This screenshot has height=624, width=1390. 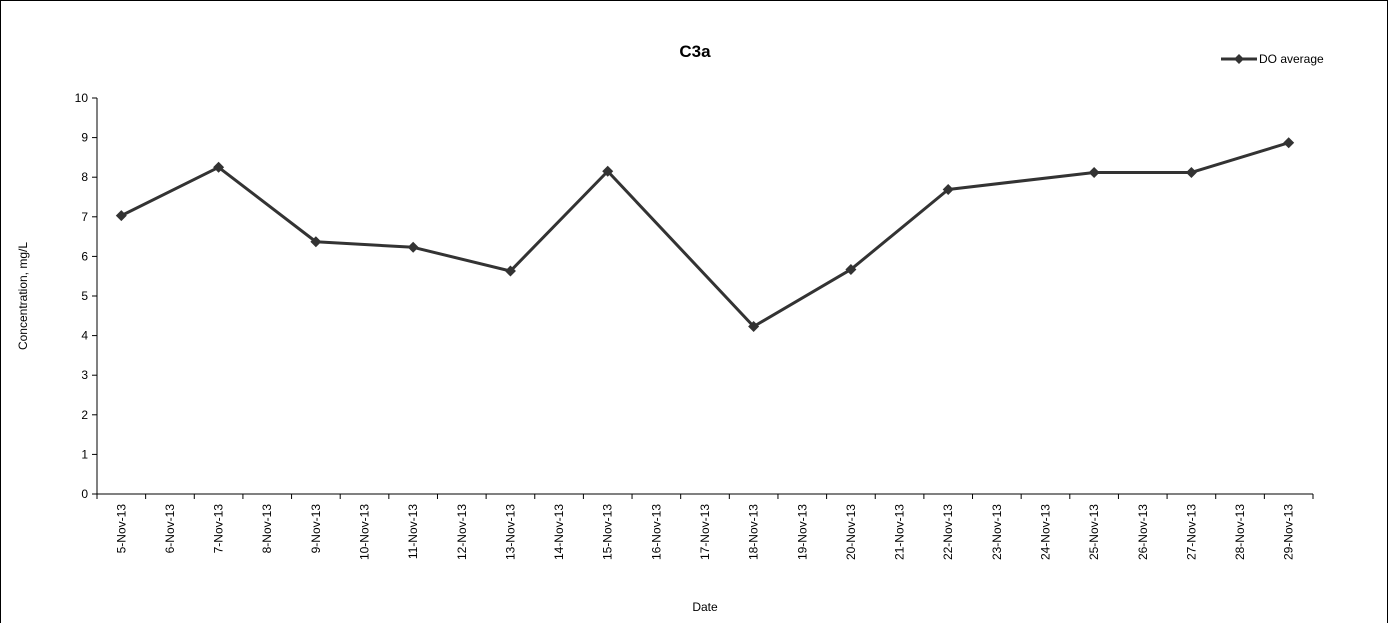 What do you see at coordinates (413, 531) in the screenshot?
I see `x-tick-label: 11-Nov-13` at bounding box center [413, 531].